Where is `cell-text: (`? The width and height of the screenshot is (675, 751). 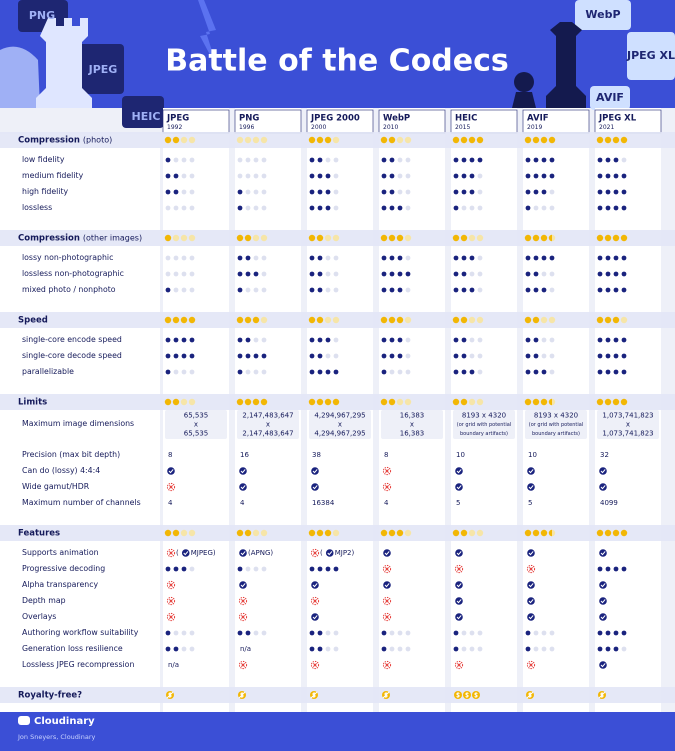
cell-text: ( is located at coordinates (321, 553).